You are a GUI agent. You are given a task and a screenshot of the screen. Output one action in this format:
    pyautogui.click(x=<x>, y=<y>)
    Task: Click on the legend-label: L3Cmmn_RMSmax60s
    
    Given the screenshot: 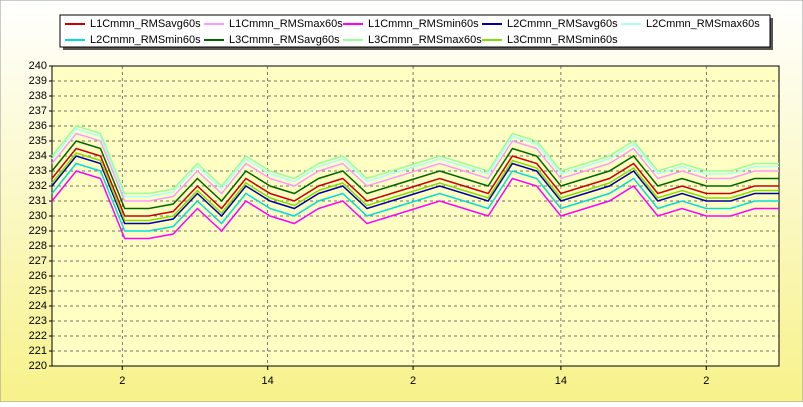 What is the action you would take?
    pyautogui.click(x=425, y=40)
    